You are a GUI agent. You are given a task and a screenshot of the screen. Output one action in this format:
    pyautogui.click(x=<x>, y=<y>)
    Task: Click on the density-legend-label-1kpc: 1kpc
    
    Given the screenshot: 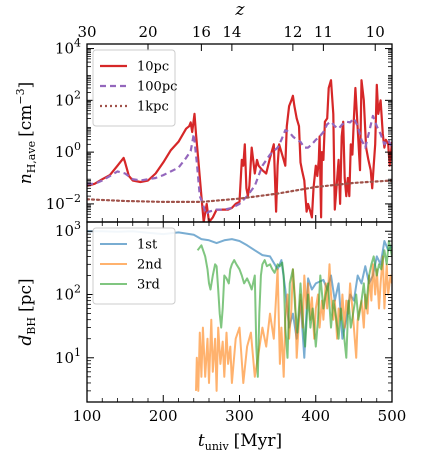 What is the action you would take?
    pyautogui.click(x=153, y=107)
    